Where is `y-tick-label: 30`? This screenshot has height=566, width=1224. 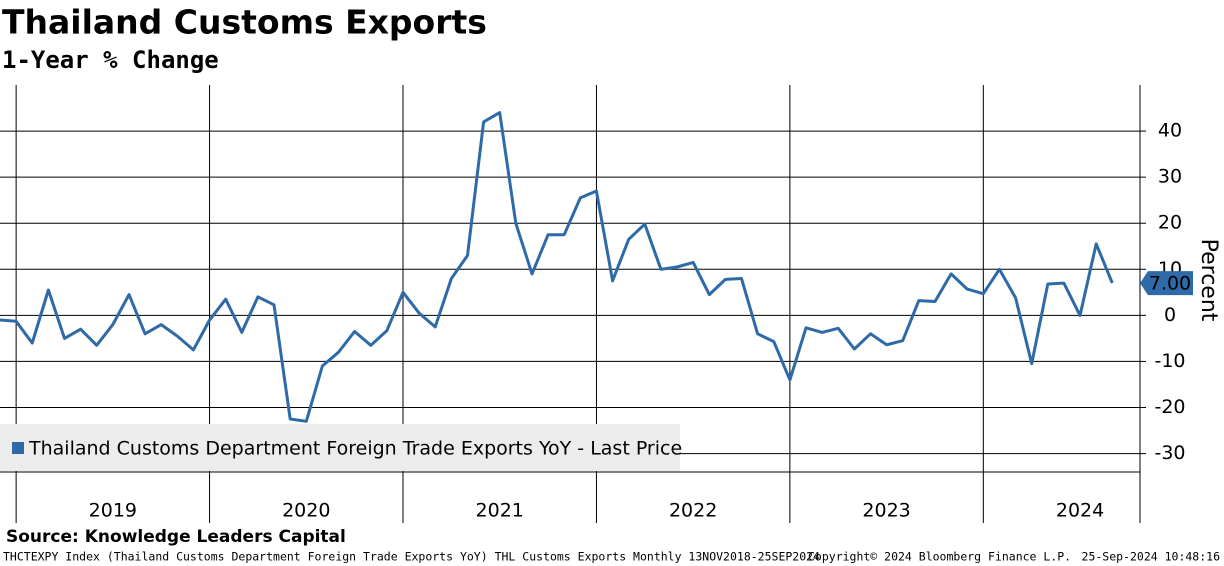 y-tick-label: 30 is located at coordinates (1170, 177).